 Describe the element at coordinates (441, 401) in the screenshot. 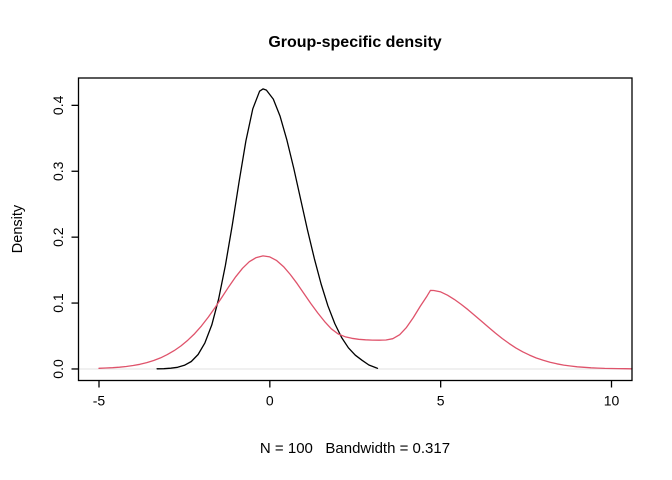

I see `x-tick-label: 5` at that location.